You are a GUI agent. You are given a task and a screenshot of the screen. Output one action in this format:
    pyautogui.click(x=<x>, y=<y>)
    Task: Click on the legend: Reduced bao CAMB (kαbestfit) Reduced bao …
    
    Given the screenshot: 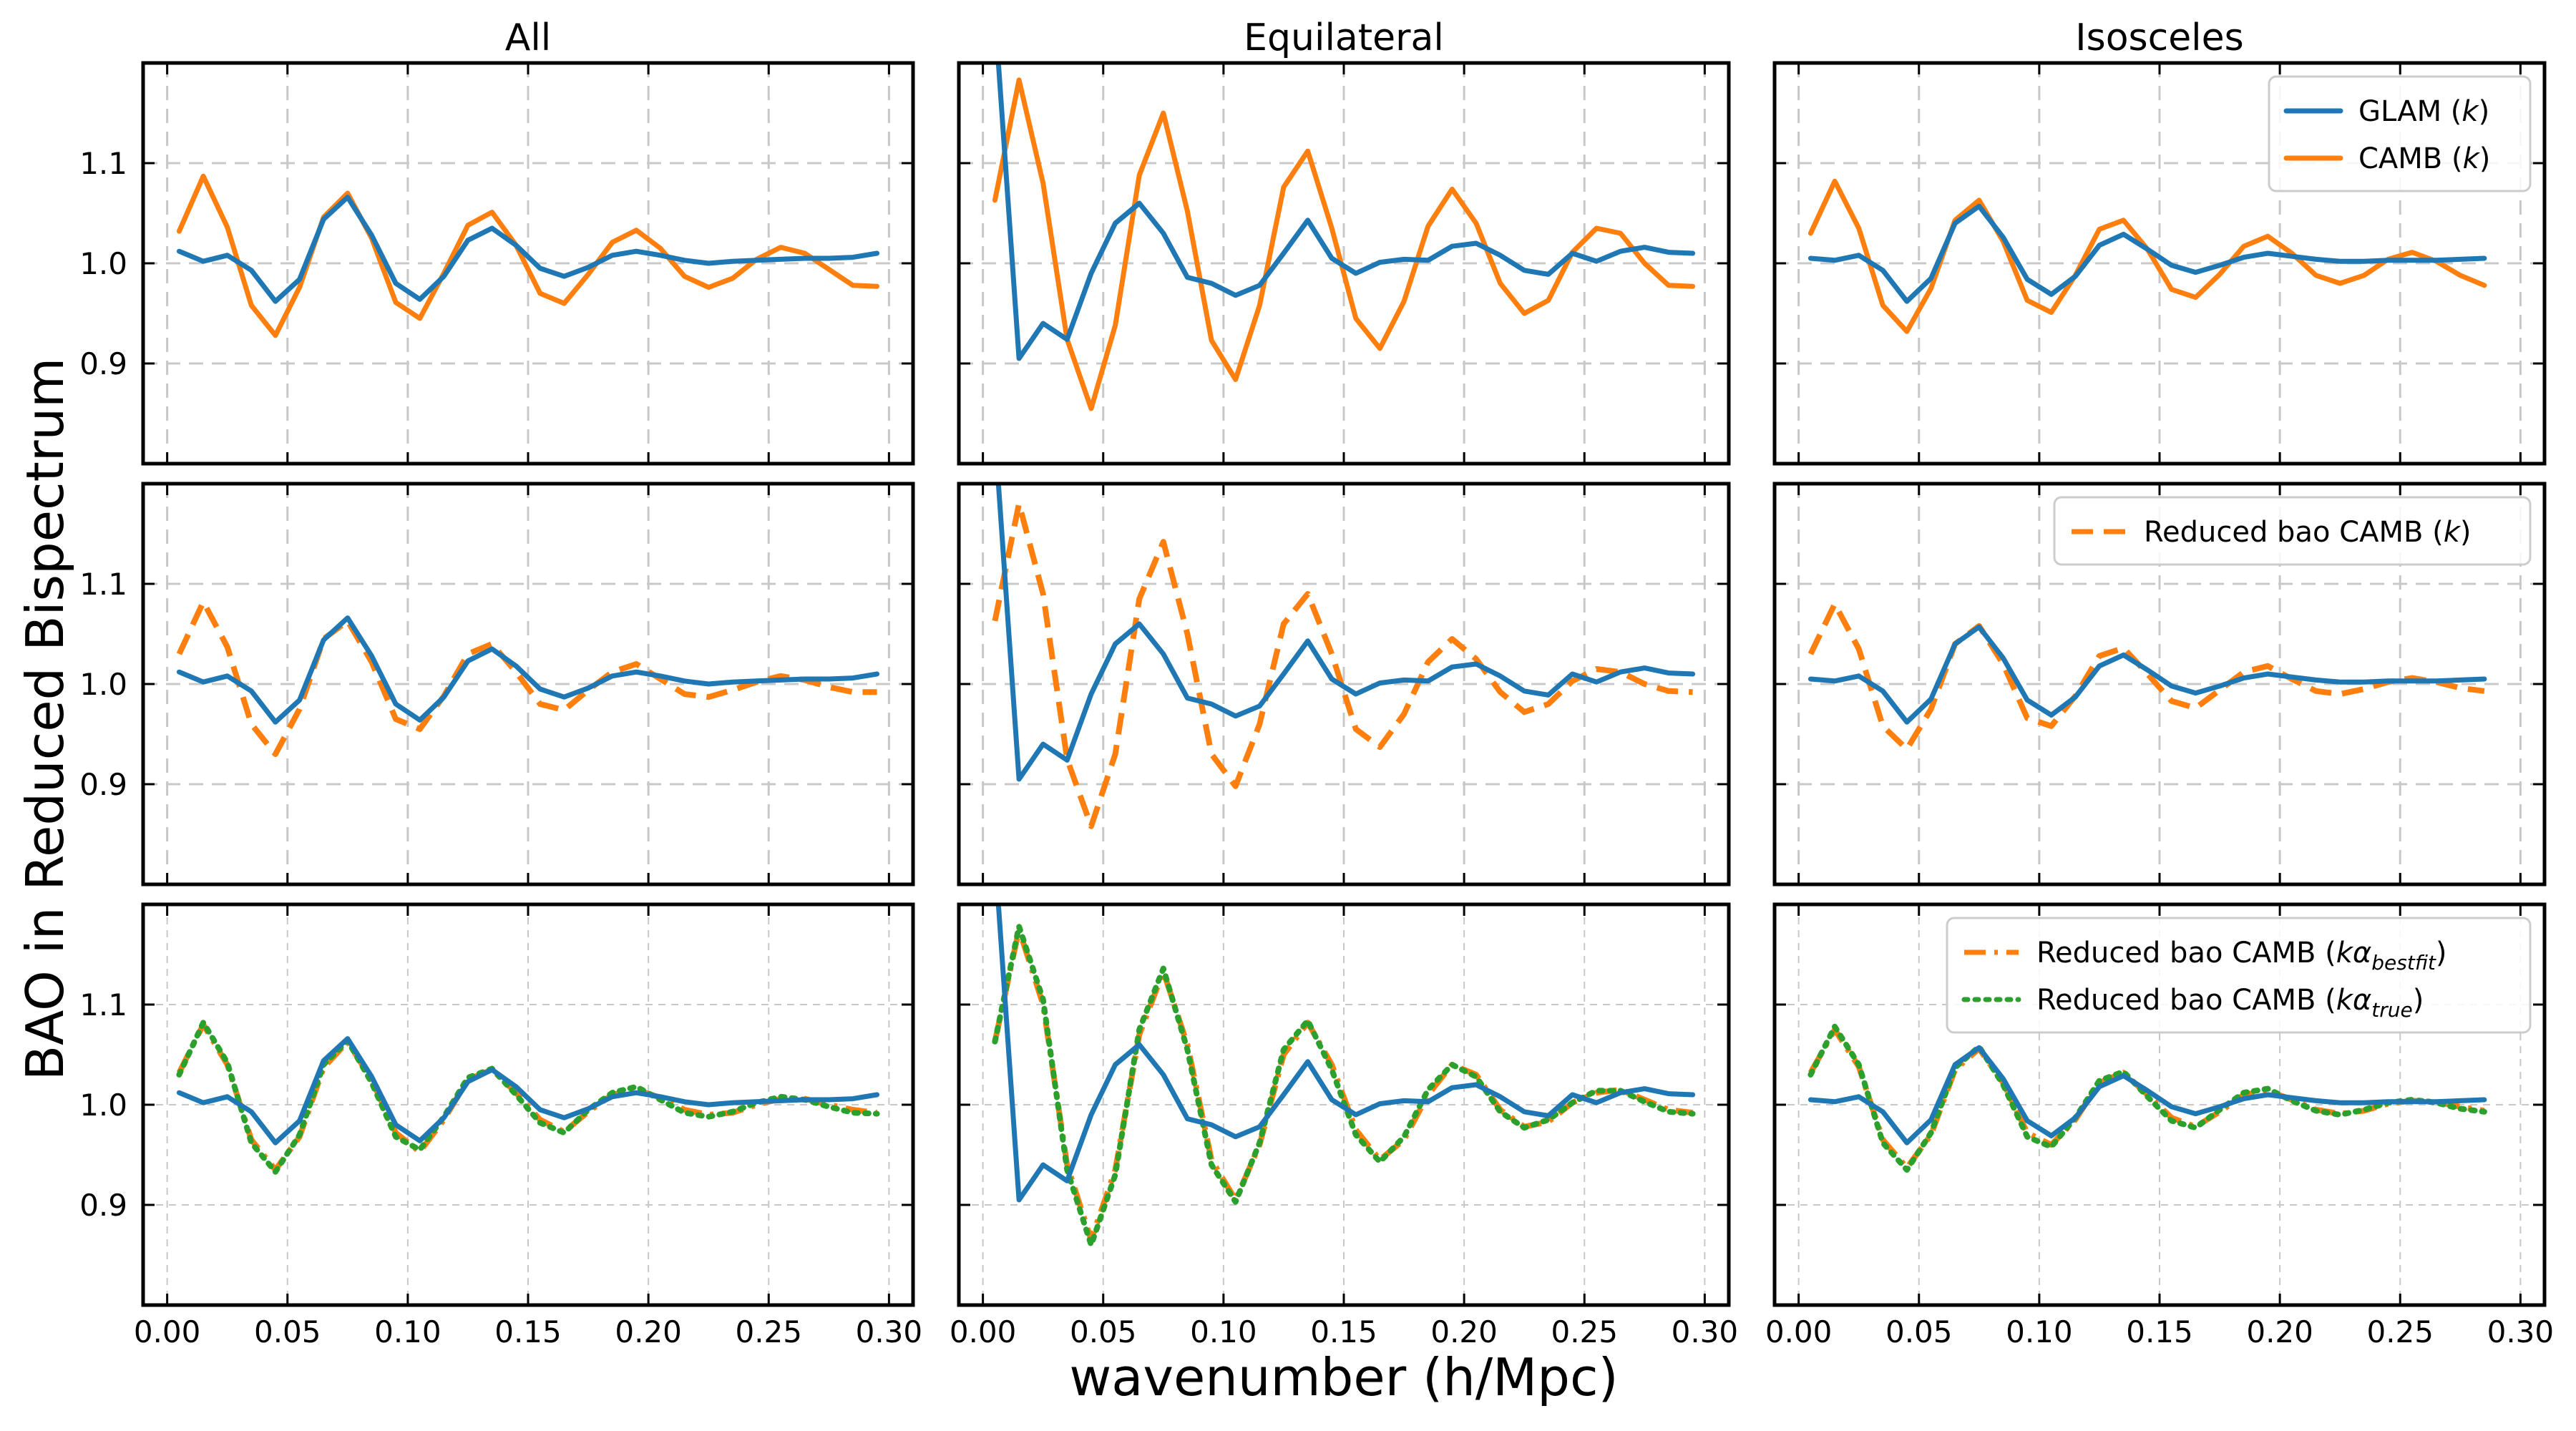 What is the action you would take?
    pyautogui.click(x=2239, y=975)
    